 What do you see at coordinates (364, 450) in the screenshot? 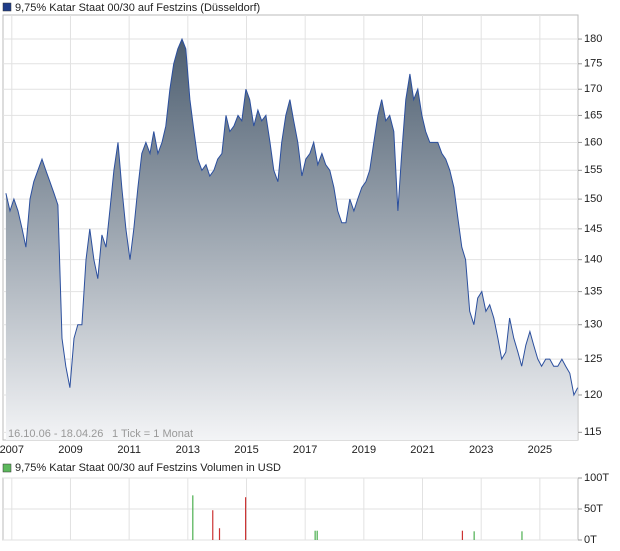
I see `x-tick-label: 2019` at bounding box center [364, 450].